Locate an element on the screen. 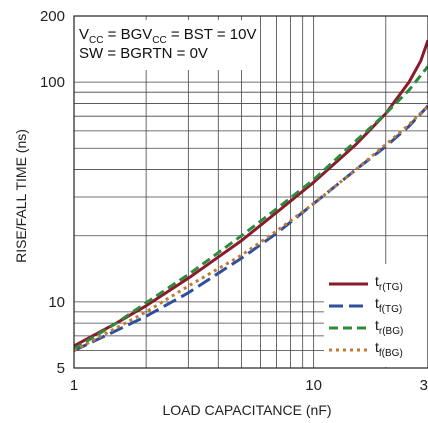  annotation-background is located at coordinates (162, 45).